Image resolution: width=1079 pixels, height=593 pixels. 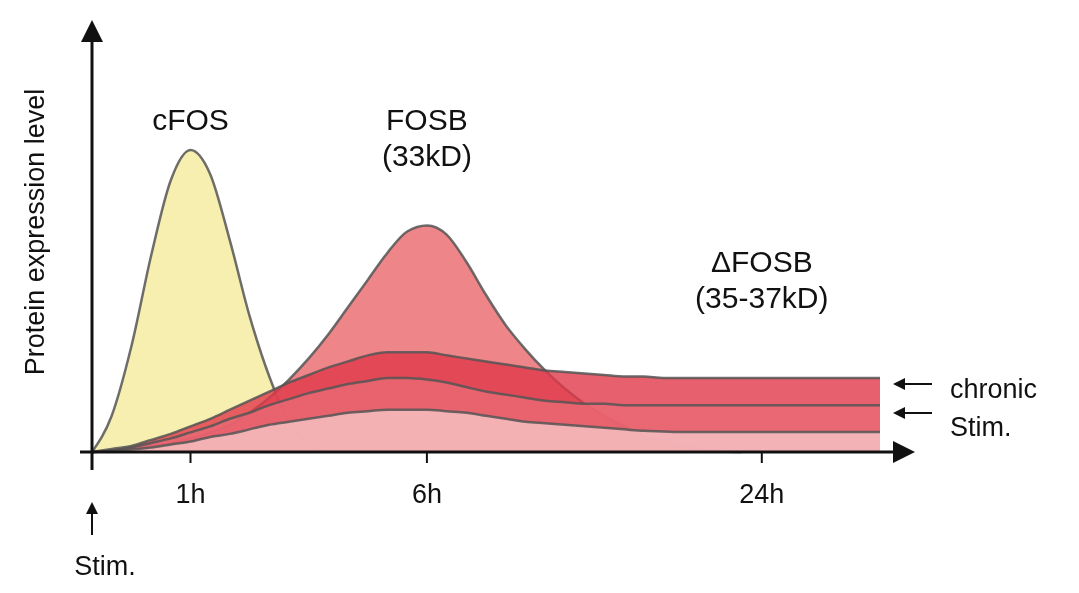 What do you see at coordinates (426, 137) in the screenshot?
I see `text: FOSB (33kD)` at bounding box center [426, 137].